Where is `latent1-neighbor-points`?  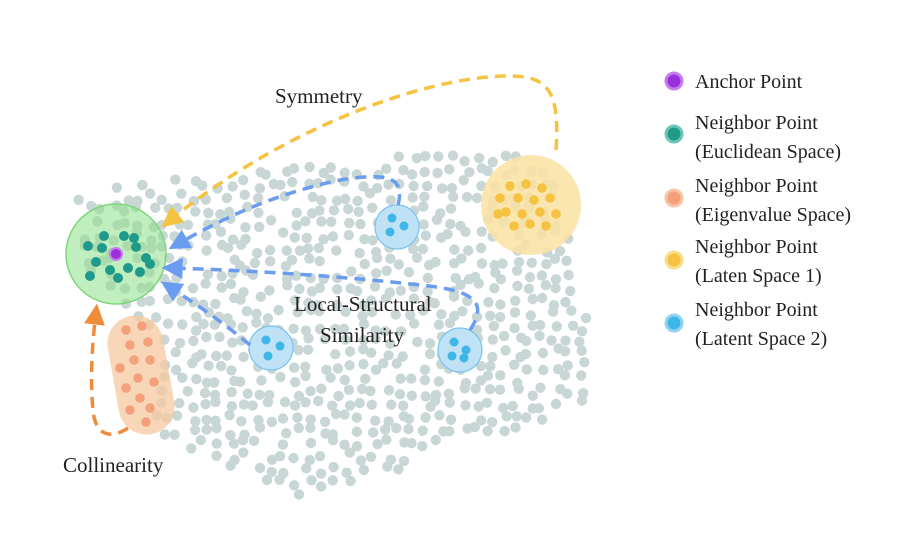
latent1-neighbor-points is located at coordinates (527, 205).